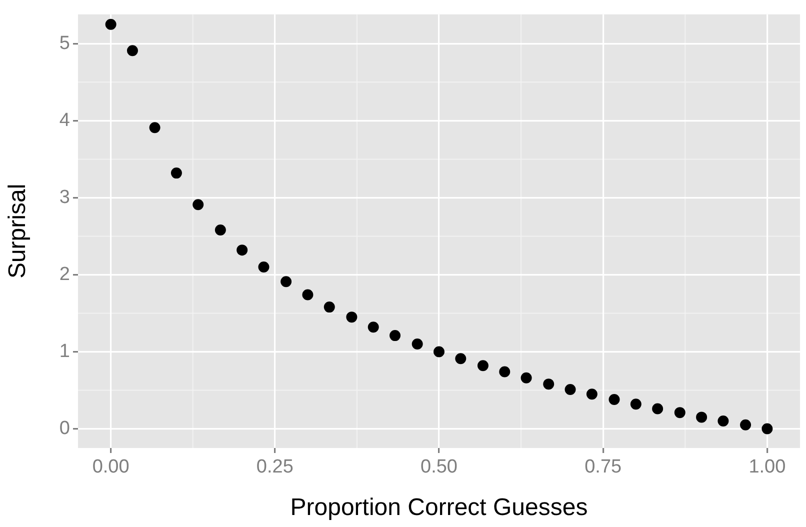 This screenshot has width=806, height=527. Describe the element at coordinates (64, 120) in the screenshot. I see `y-tick-label: 4` at that location.